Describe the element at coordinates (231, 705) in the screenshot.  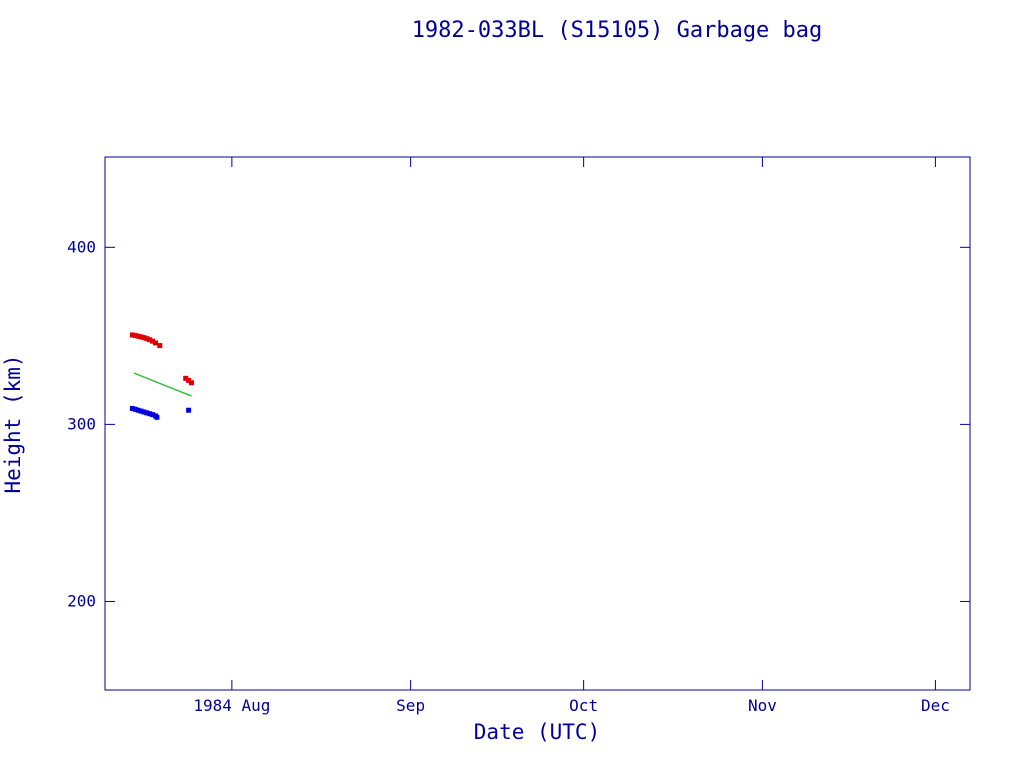
I see `x-tick-label: 1984 Aug` at that location.